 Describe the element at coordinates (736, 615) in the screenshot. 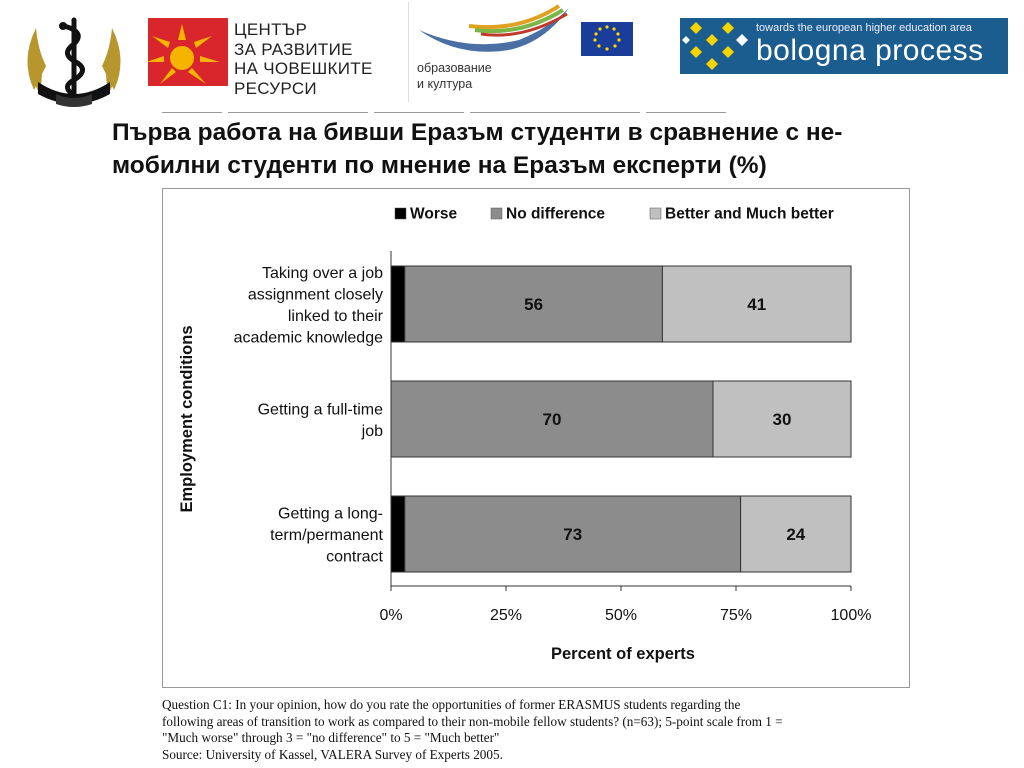

I see `x-tick-label-3: 75%` at that location.